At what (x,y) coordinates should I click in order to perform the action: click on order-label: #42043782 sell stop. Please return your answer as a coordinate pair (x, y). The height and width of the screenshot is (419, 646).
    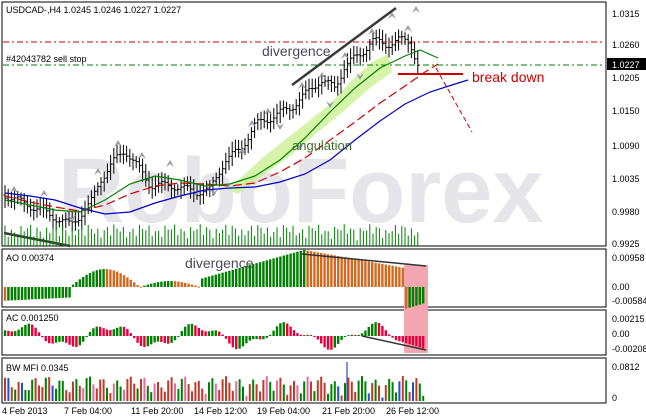
    Looking at the image, I should click on (46, 59).